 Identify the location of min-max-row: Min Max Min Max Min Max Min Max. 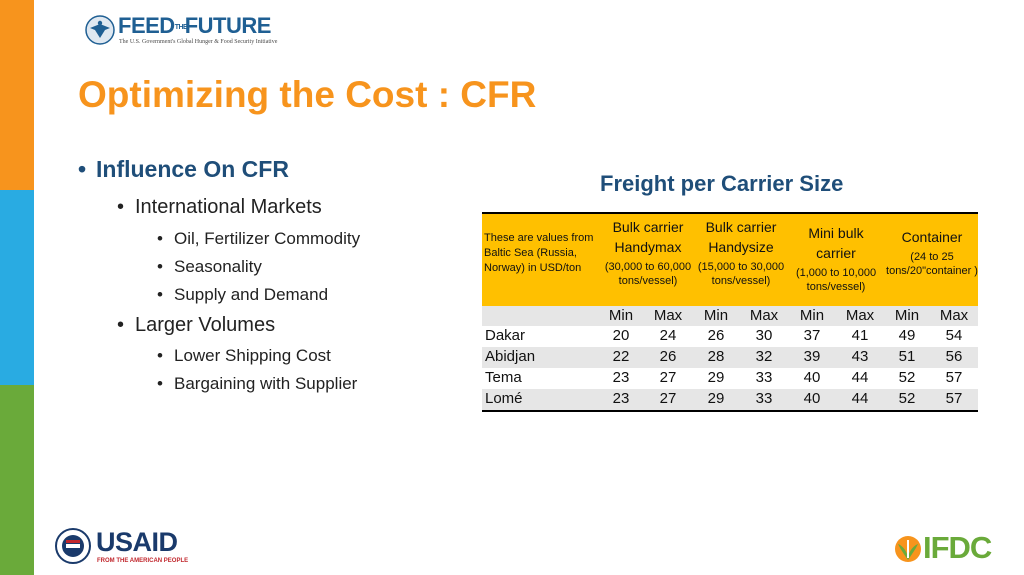
(730, 316).